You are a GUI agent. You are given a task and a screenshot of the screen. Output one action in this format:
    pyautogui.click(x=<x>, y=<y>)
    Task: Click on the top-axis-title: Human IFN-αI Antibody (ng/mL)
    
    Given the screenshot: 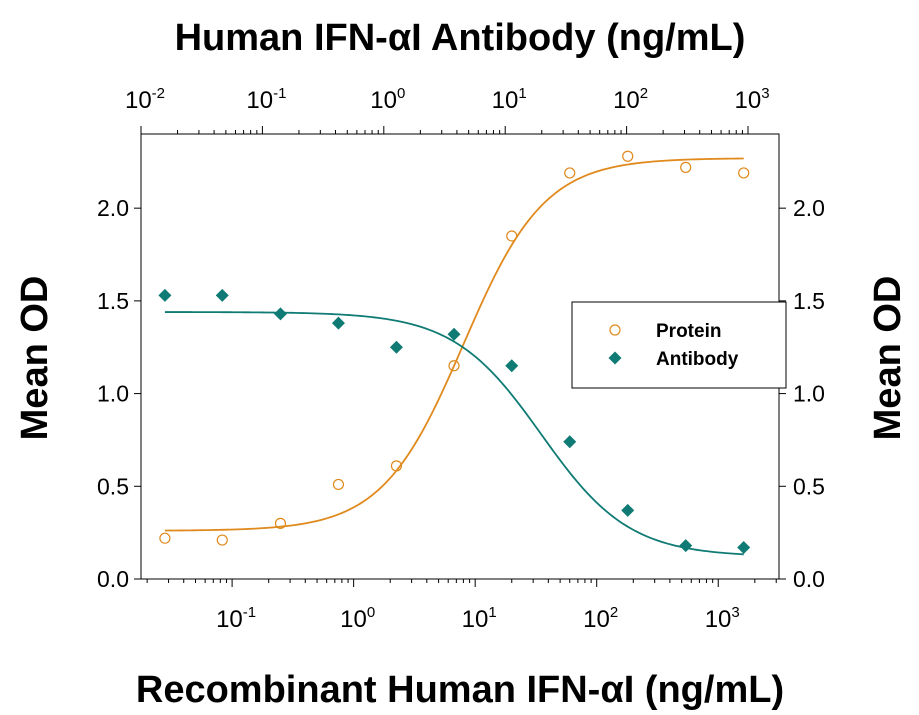 What is the action you would take?
    pyautogui.click(x=460, y=38)
    